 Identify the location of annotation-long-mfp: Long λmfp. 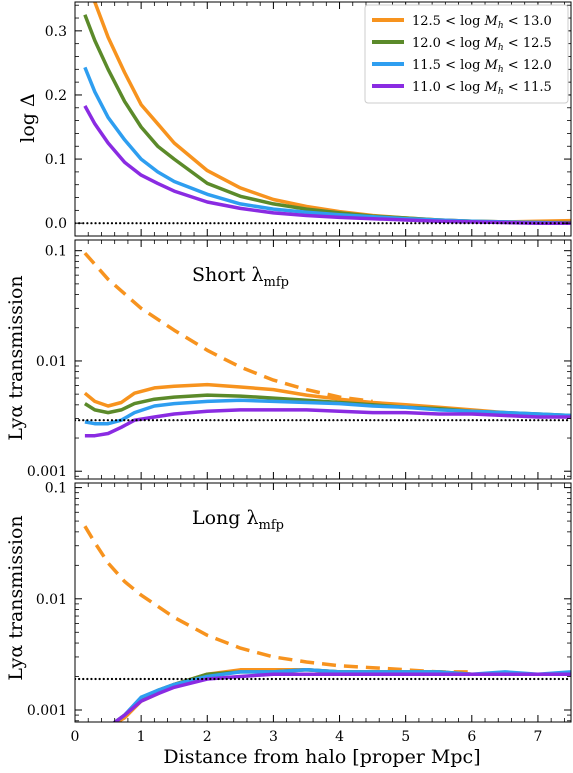
(238, 520).